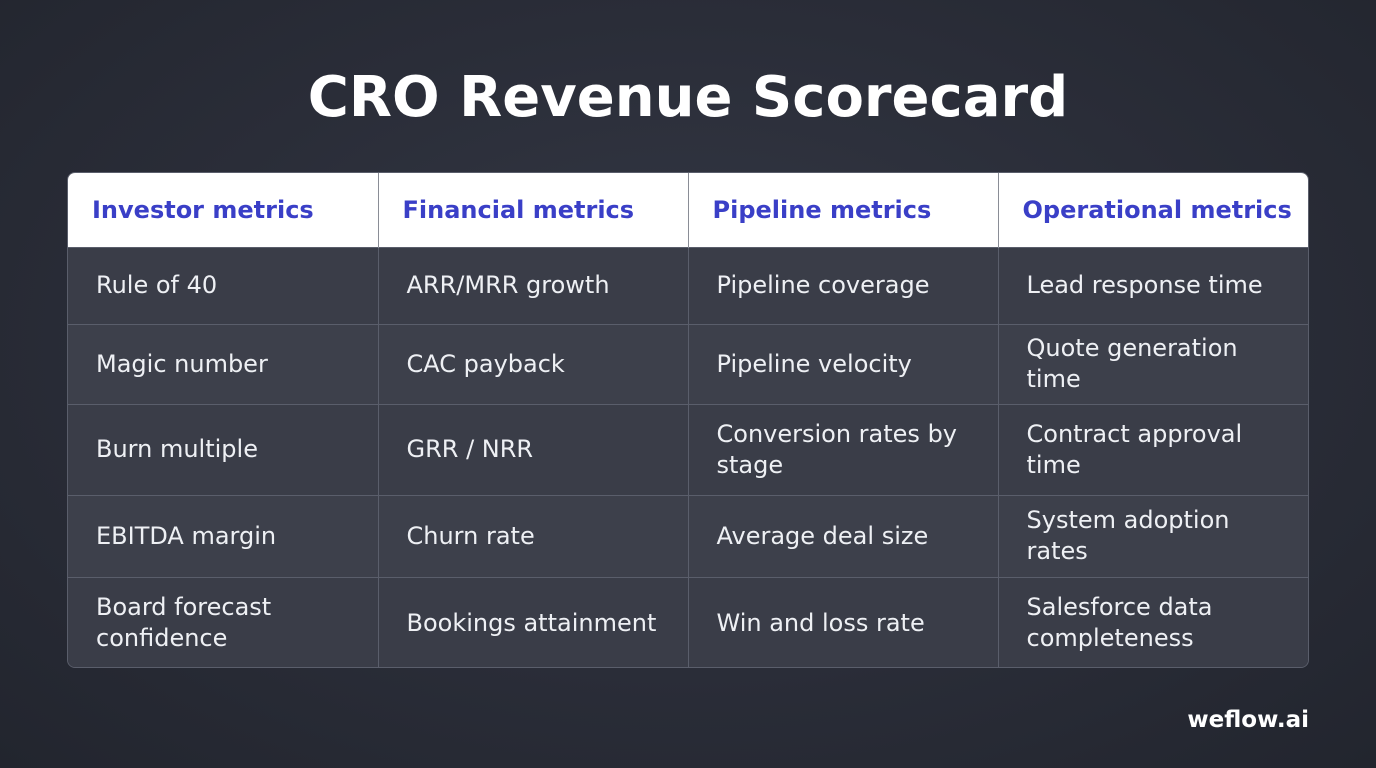  What do you see at coordinates (223, 363) in the screenshot?
I see `table-cell: Magic number` at bounding box center [223, 363].